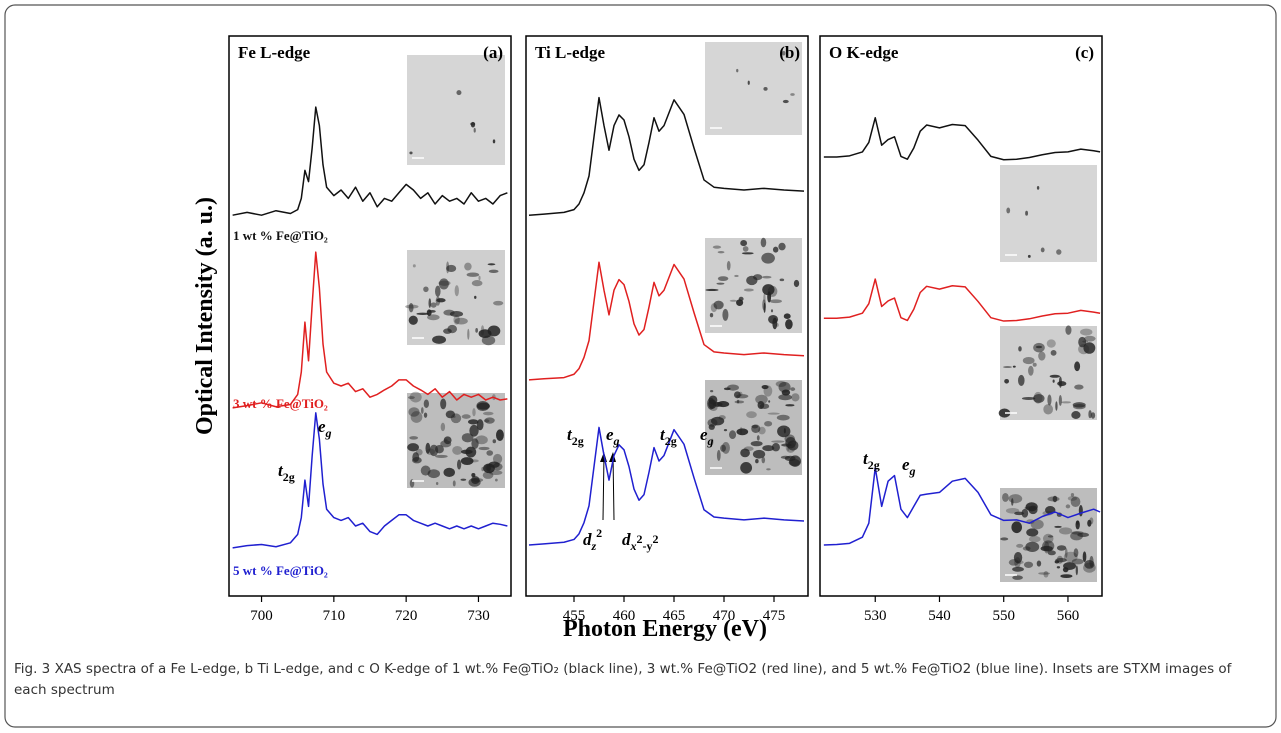 Image resolution: width=1281 pixels, height=733 pixels. I want to click on annotation-part: t, so click(663, 434).